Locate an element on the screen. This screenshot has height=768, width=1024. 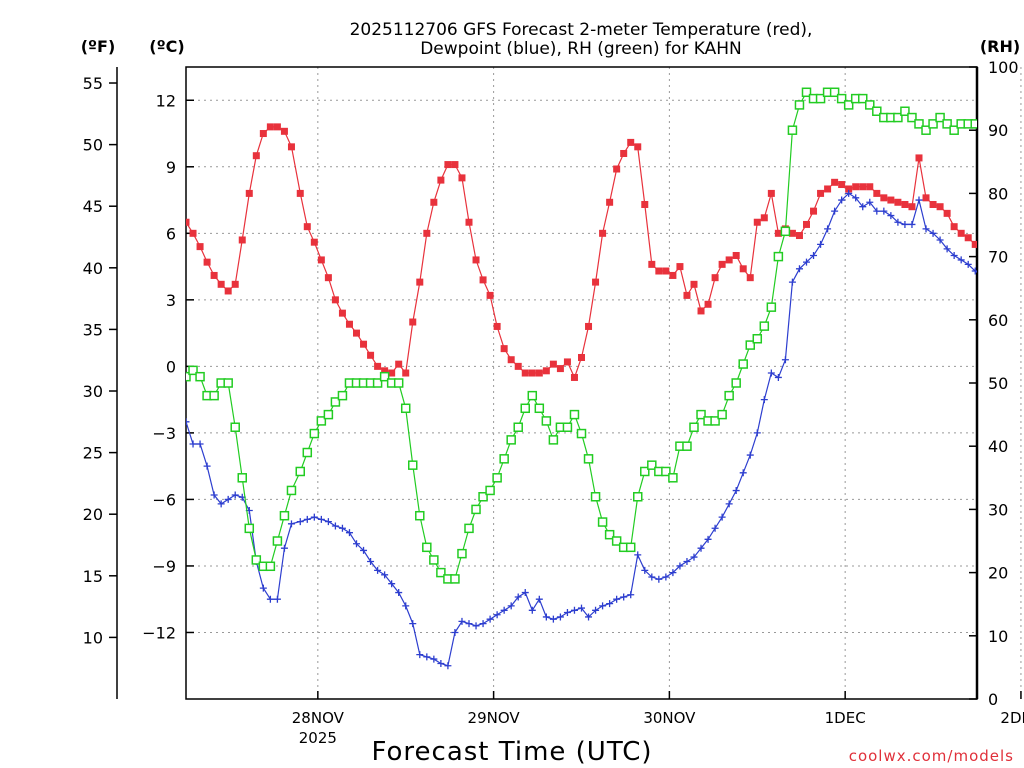
celsius-tick-label: −6 is located at coordinates (164, 499).